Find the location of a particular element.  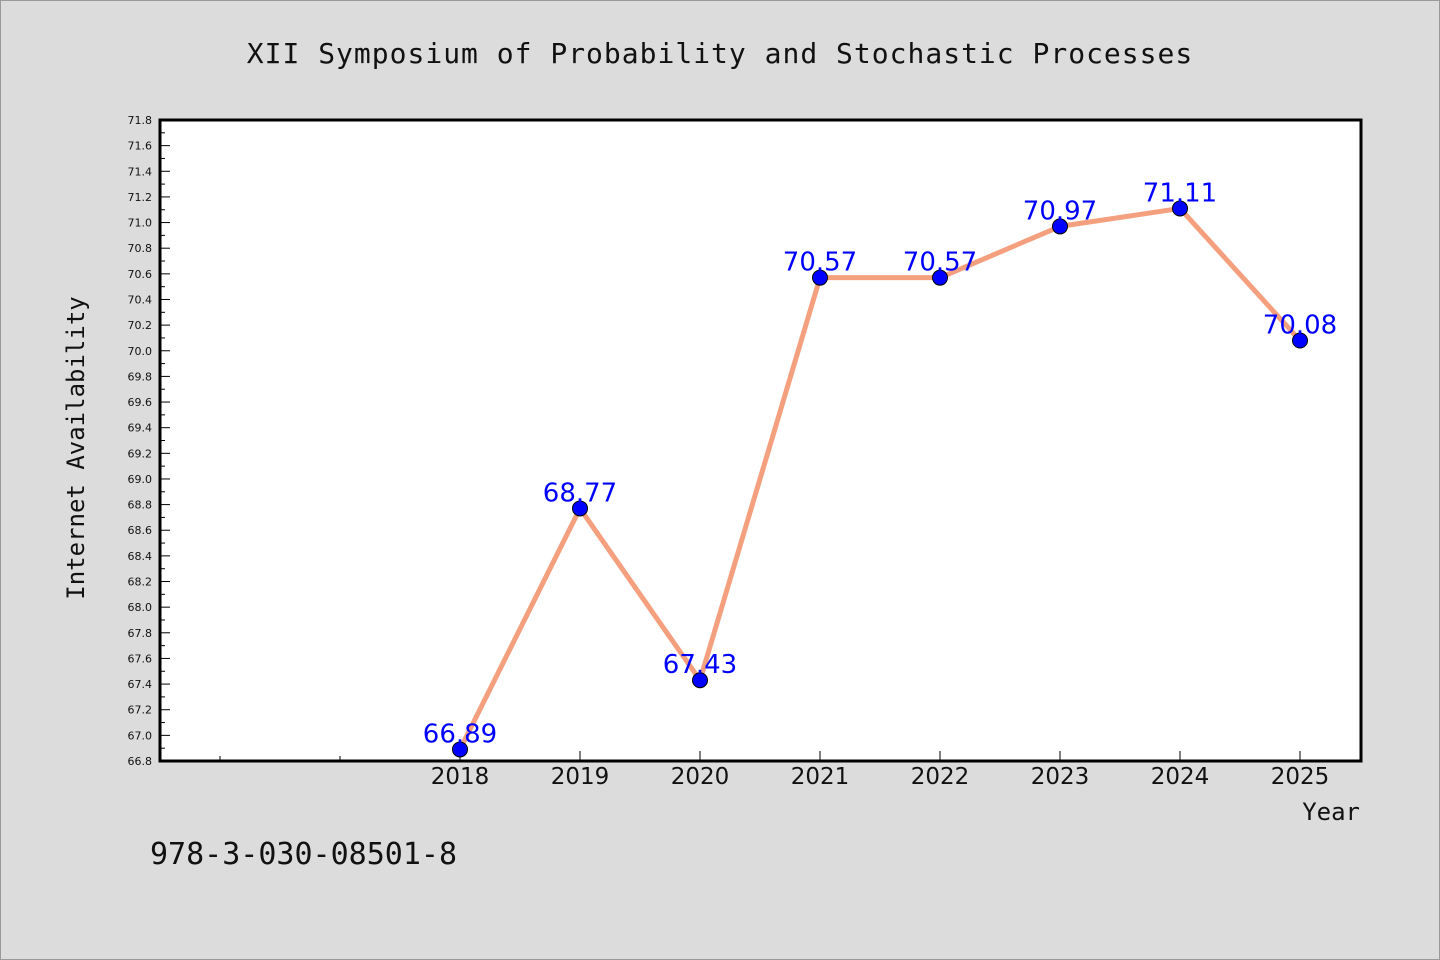

data-label: 71.11 is located at coordinates (1180, 193).